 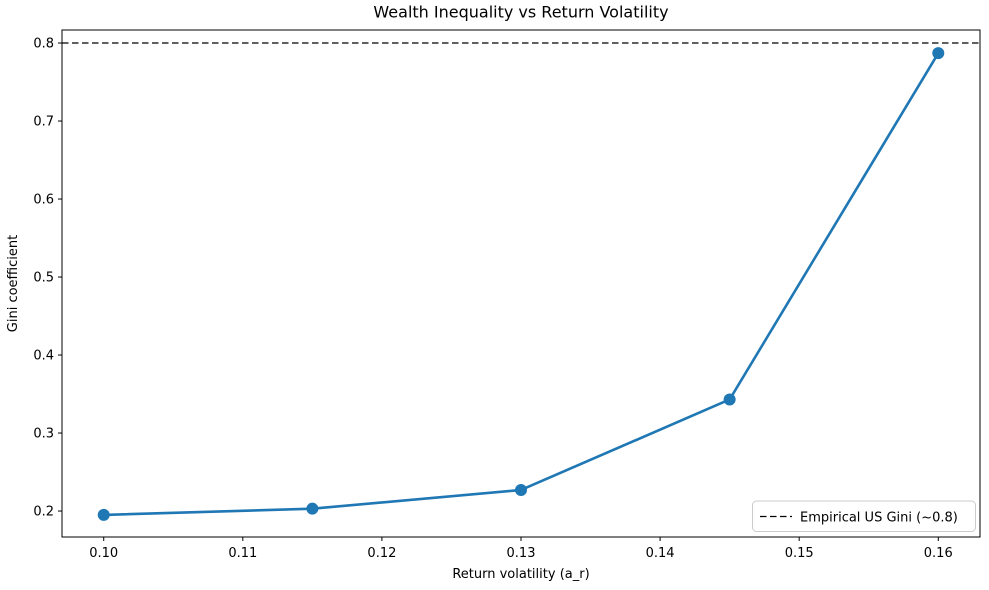 I want to click on legend: Empirical US Gini (~0.8), so click(x=864, y=516).